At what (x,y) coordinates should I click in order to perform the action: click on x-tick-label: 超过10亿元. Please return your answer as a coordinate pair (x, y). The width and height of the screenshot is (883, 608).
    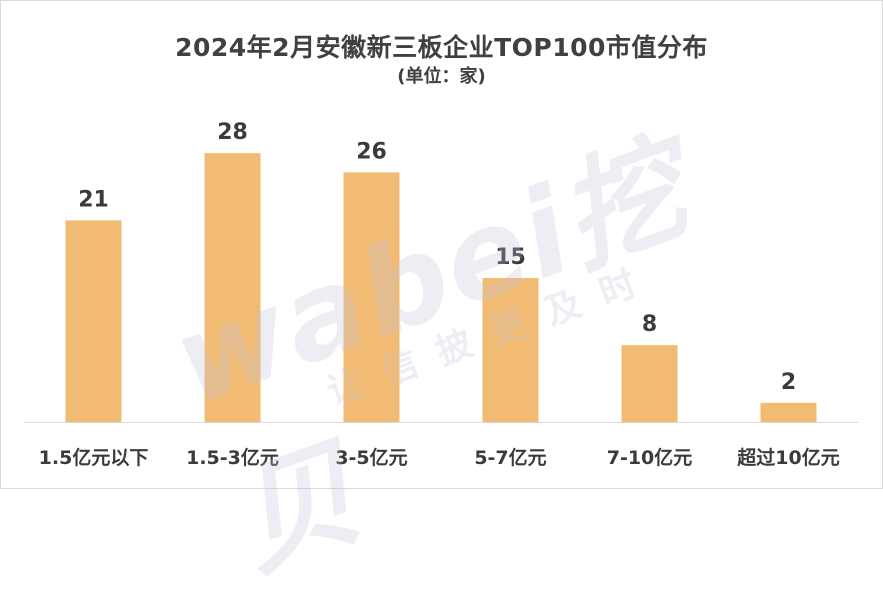
    Looking at the image, I should click on (787, 457).